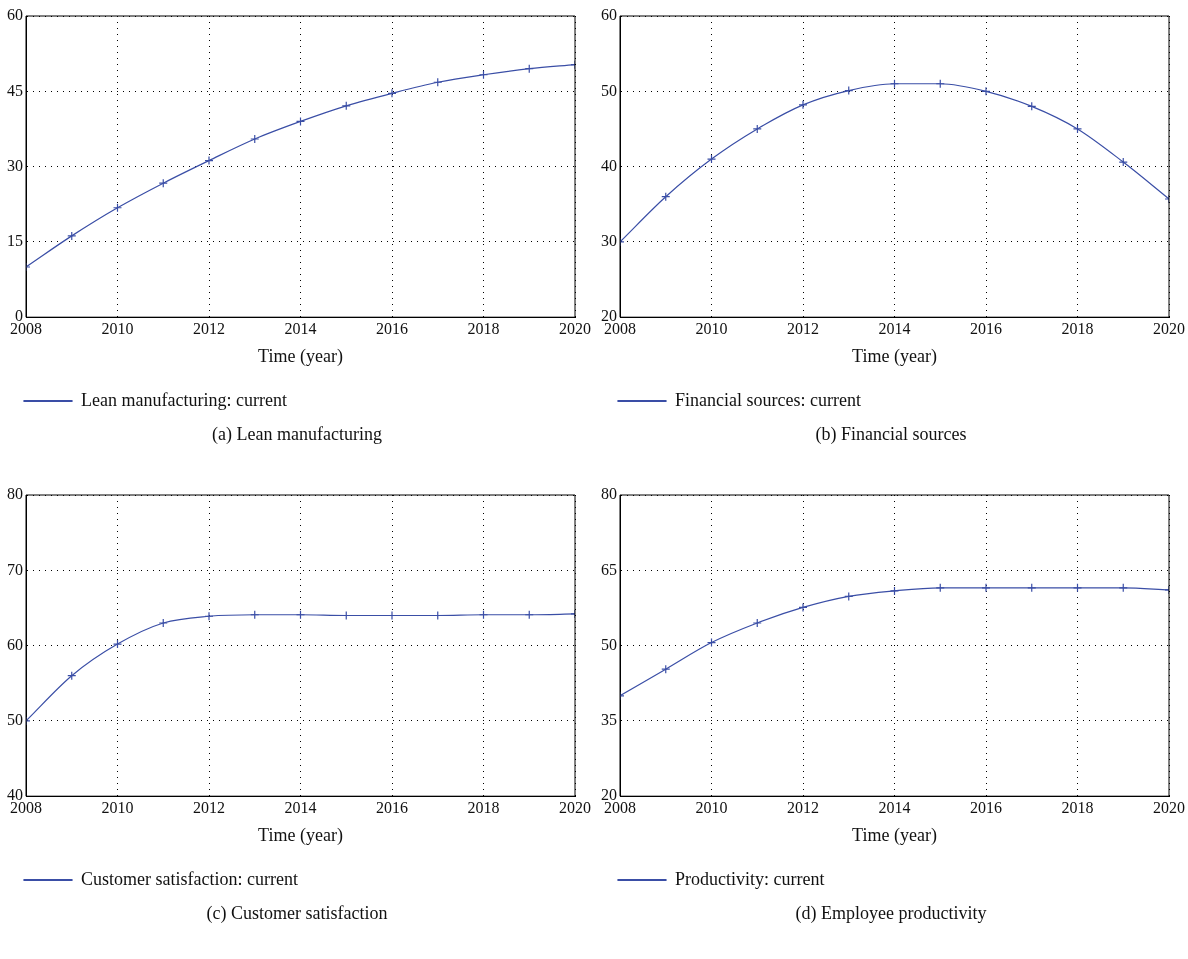 The image size is (1188, 959). What do you see at coordinates (891, 434) in the screenshot?
I see `text: (b) Financial sources` at bounding box center [891, 434].